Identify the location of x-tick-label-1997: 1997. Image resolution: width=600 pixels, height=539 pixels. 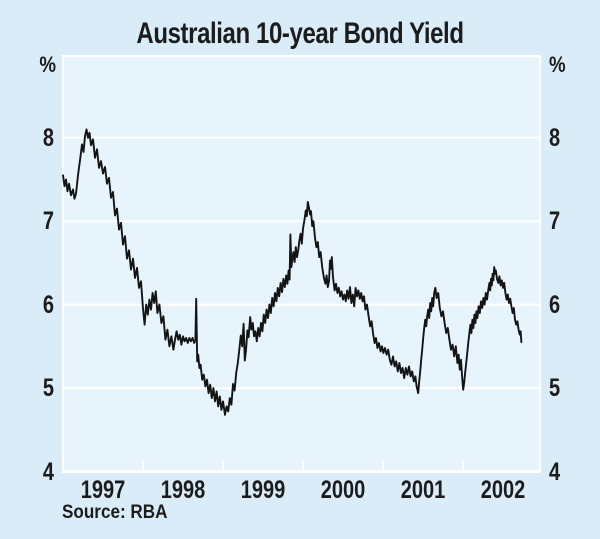
(103, 490).